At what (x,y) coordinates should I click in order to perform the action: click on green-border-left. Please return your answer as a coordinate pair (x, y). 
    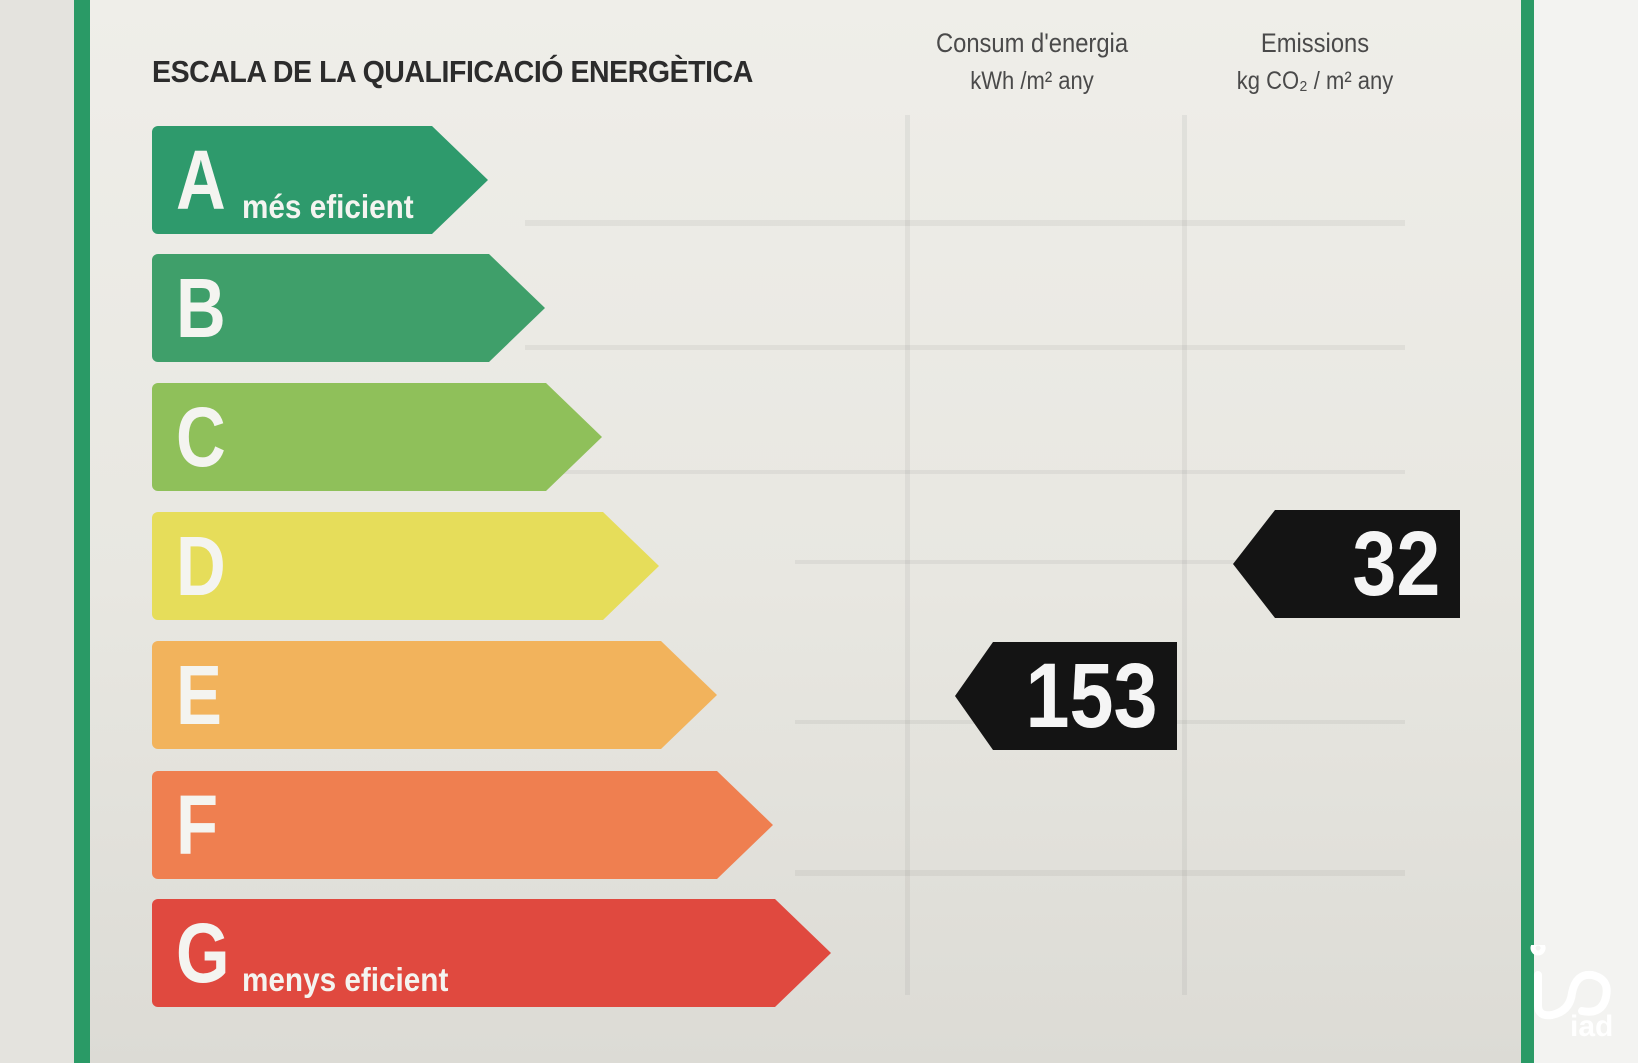
    Looking at the image, I should click on (82, 531).